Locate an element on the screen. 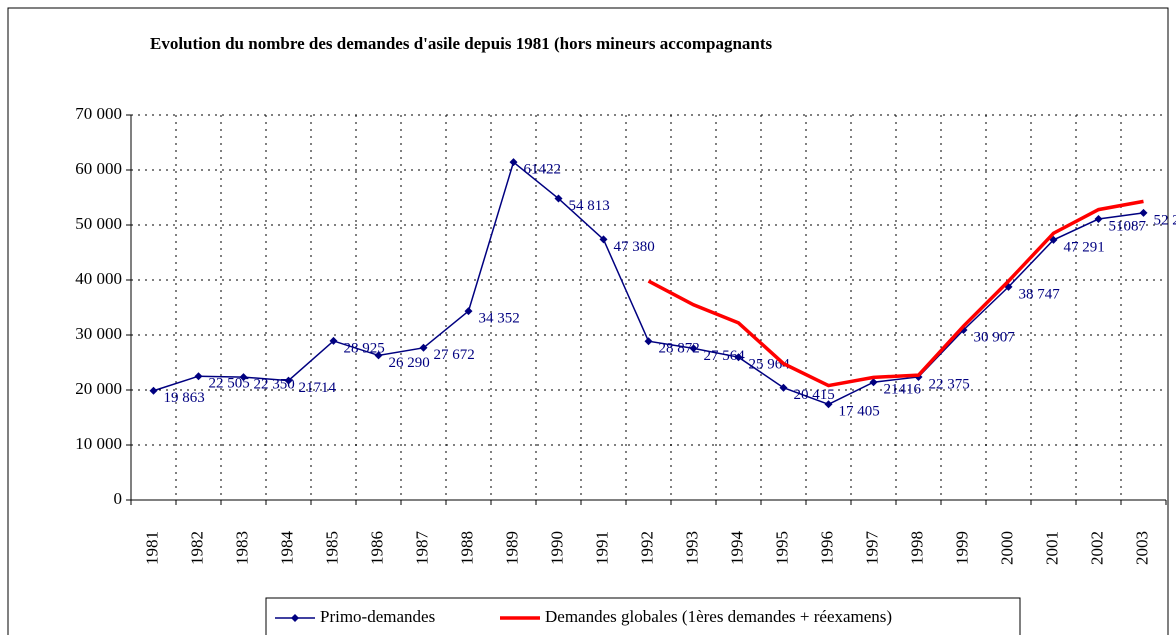  data-label: 21714 is located at coordinates (318, 388).